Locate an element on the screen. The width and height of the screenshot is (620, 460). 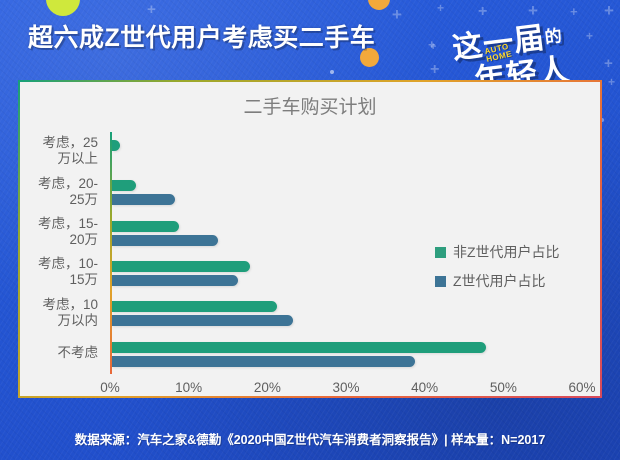
x-axis-tick-label: 20% is located at coordinates (267, 387).